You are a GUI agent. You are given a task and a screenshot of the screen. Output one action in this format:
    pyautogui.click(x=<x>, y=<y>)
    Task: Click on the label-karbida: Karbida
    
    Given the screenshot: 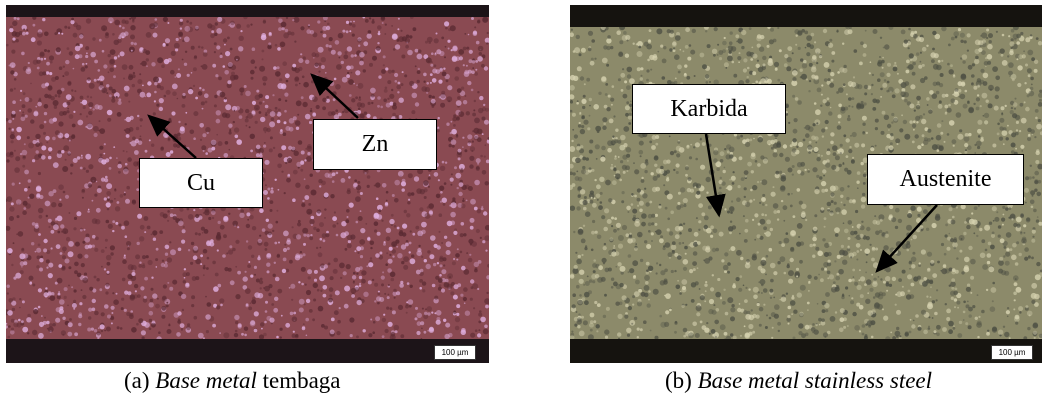 What is the action you would take?
    pyautogui.click(x=709, y=109)
    